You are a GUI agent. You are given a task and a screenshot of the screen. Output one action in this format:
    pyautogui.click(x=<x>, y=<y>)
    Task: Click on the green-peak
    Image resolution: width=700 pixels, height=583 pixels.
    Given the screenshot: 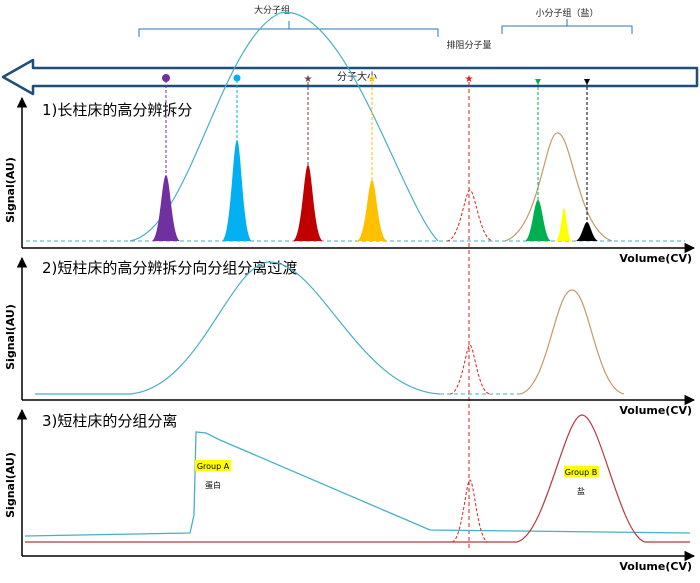 What is the action you would take?
    pyautogui.click(x=538, y=220)
    